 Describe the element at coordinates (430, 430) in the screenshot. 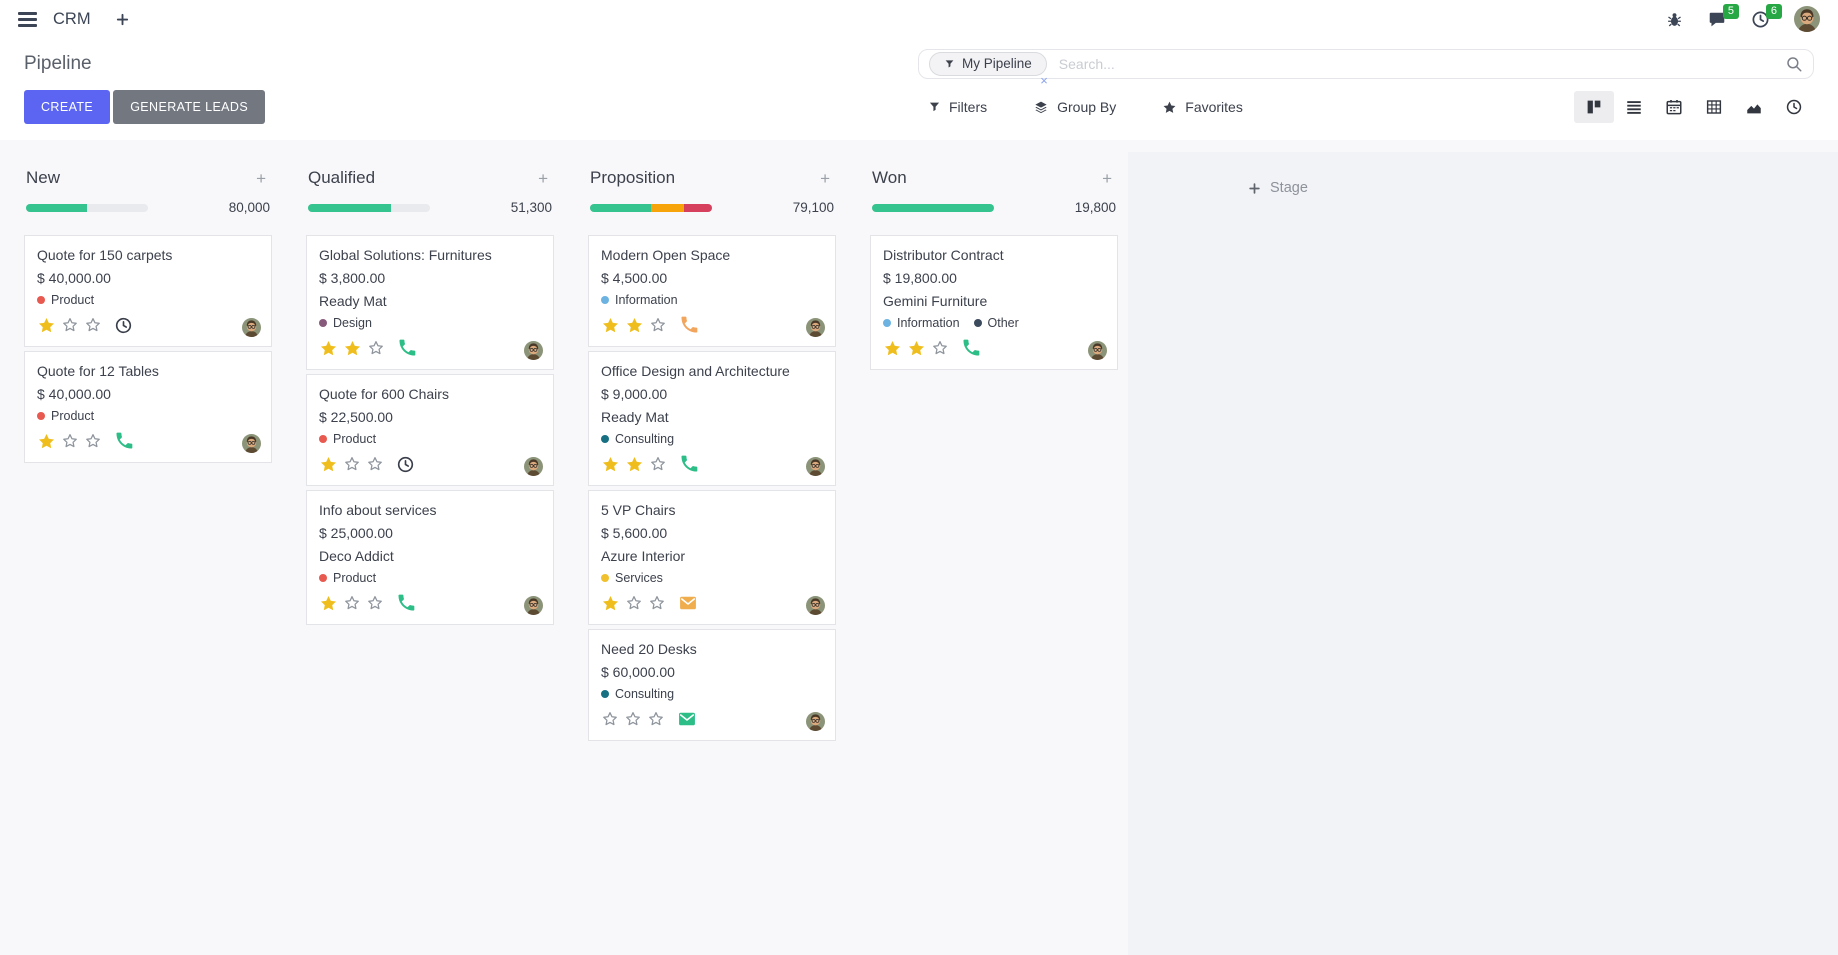

I see `kanban-card: Quote for 600 Chairs $ 22,500.00 Product` at that location.